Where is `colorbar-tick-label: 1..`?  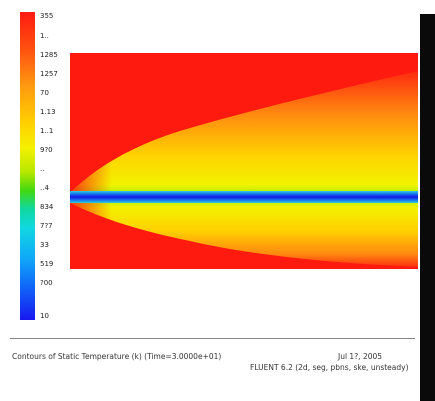
colorbar-tick-label: 1.. is located at coordinates (44, 36).